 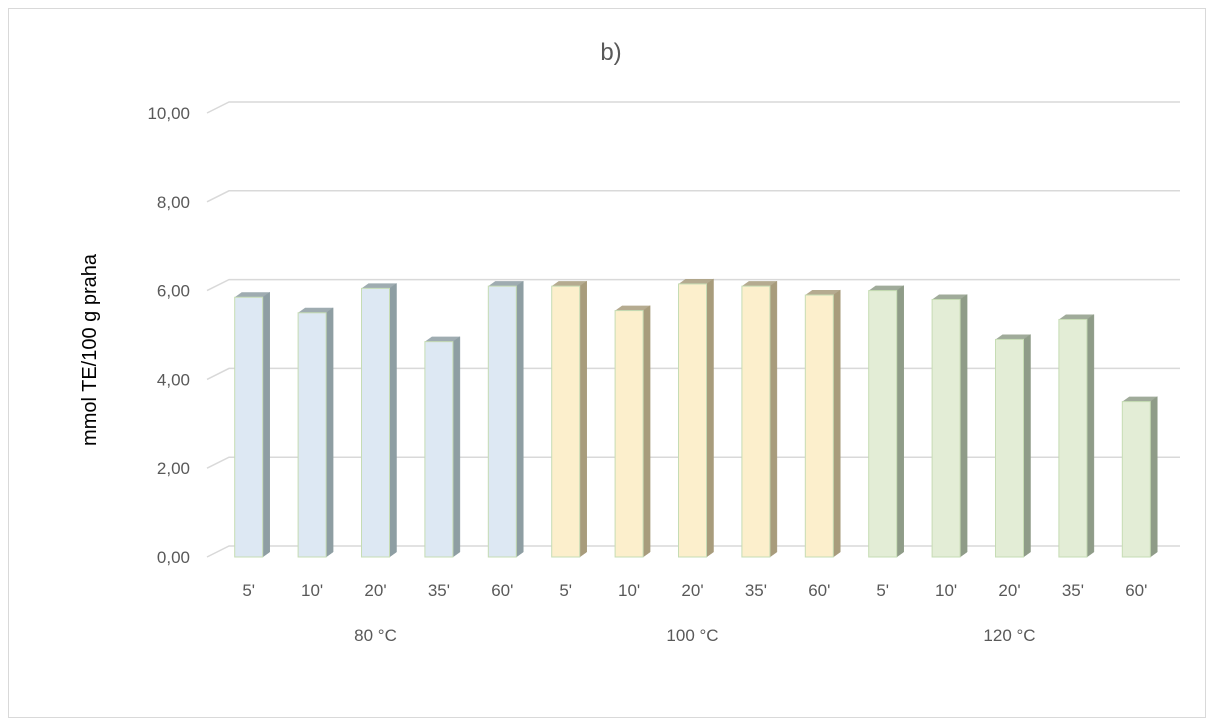 I want to click on group-labels: 80 °C 100 °C 120 °C, so click(x=694, y=635).